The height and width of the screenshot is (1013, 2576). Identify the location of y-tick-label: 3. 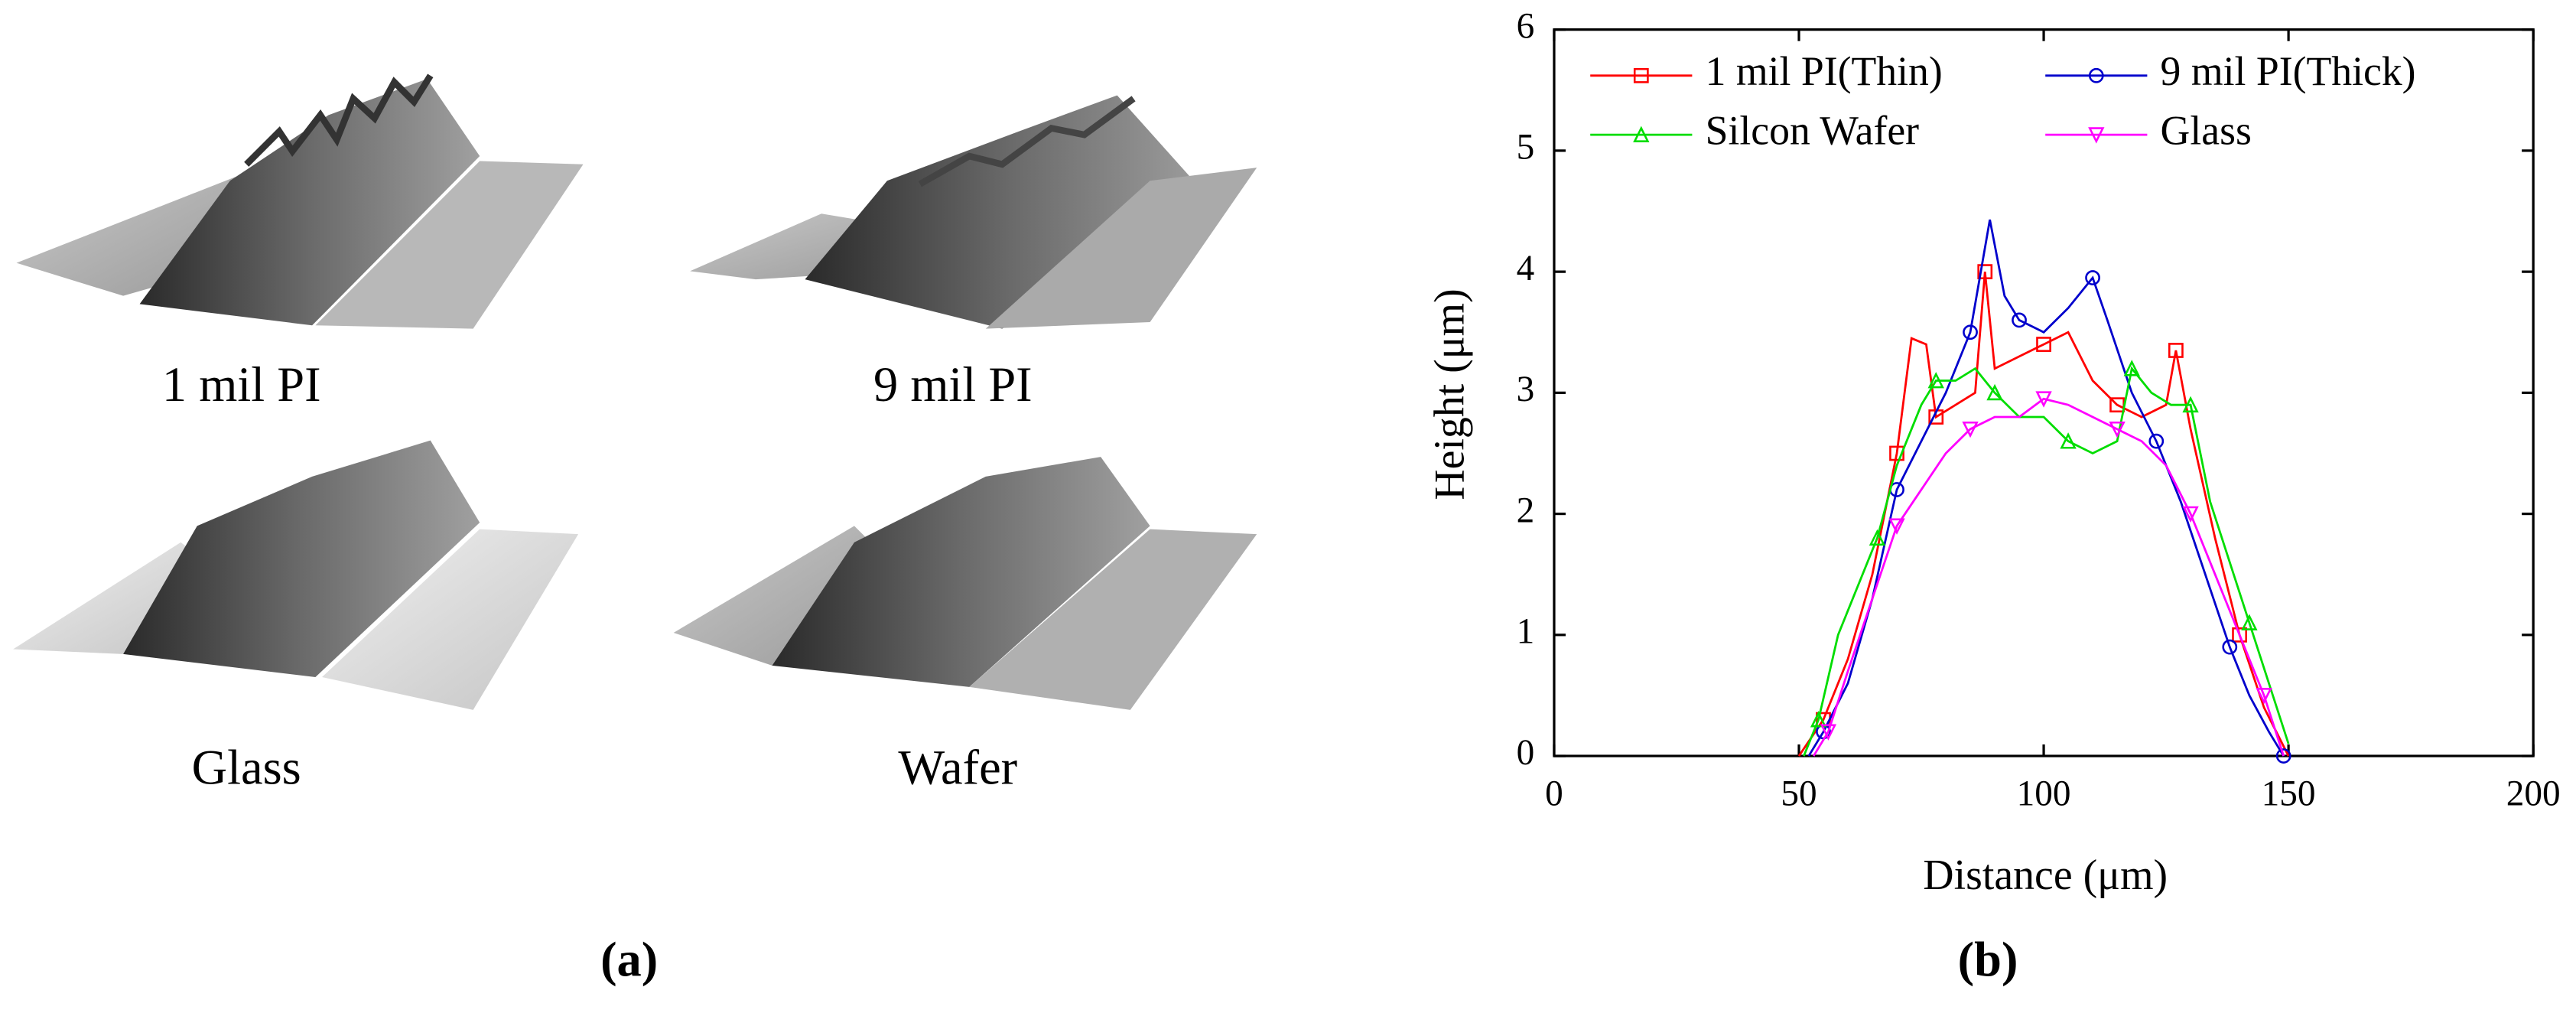
(1526, 389).